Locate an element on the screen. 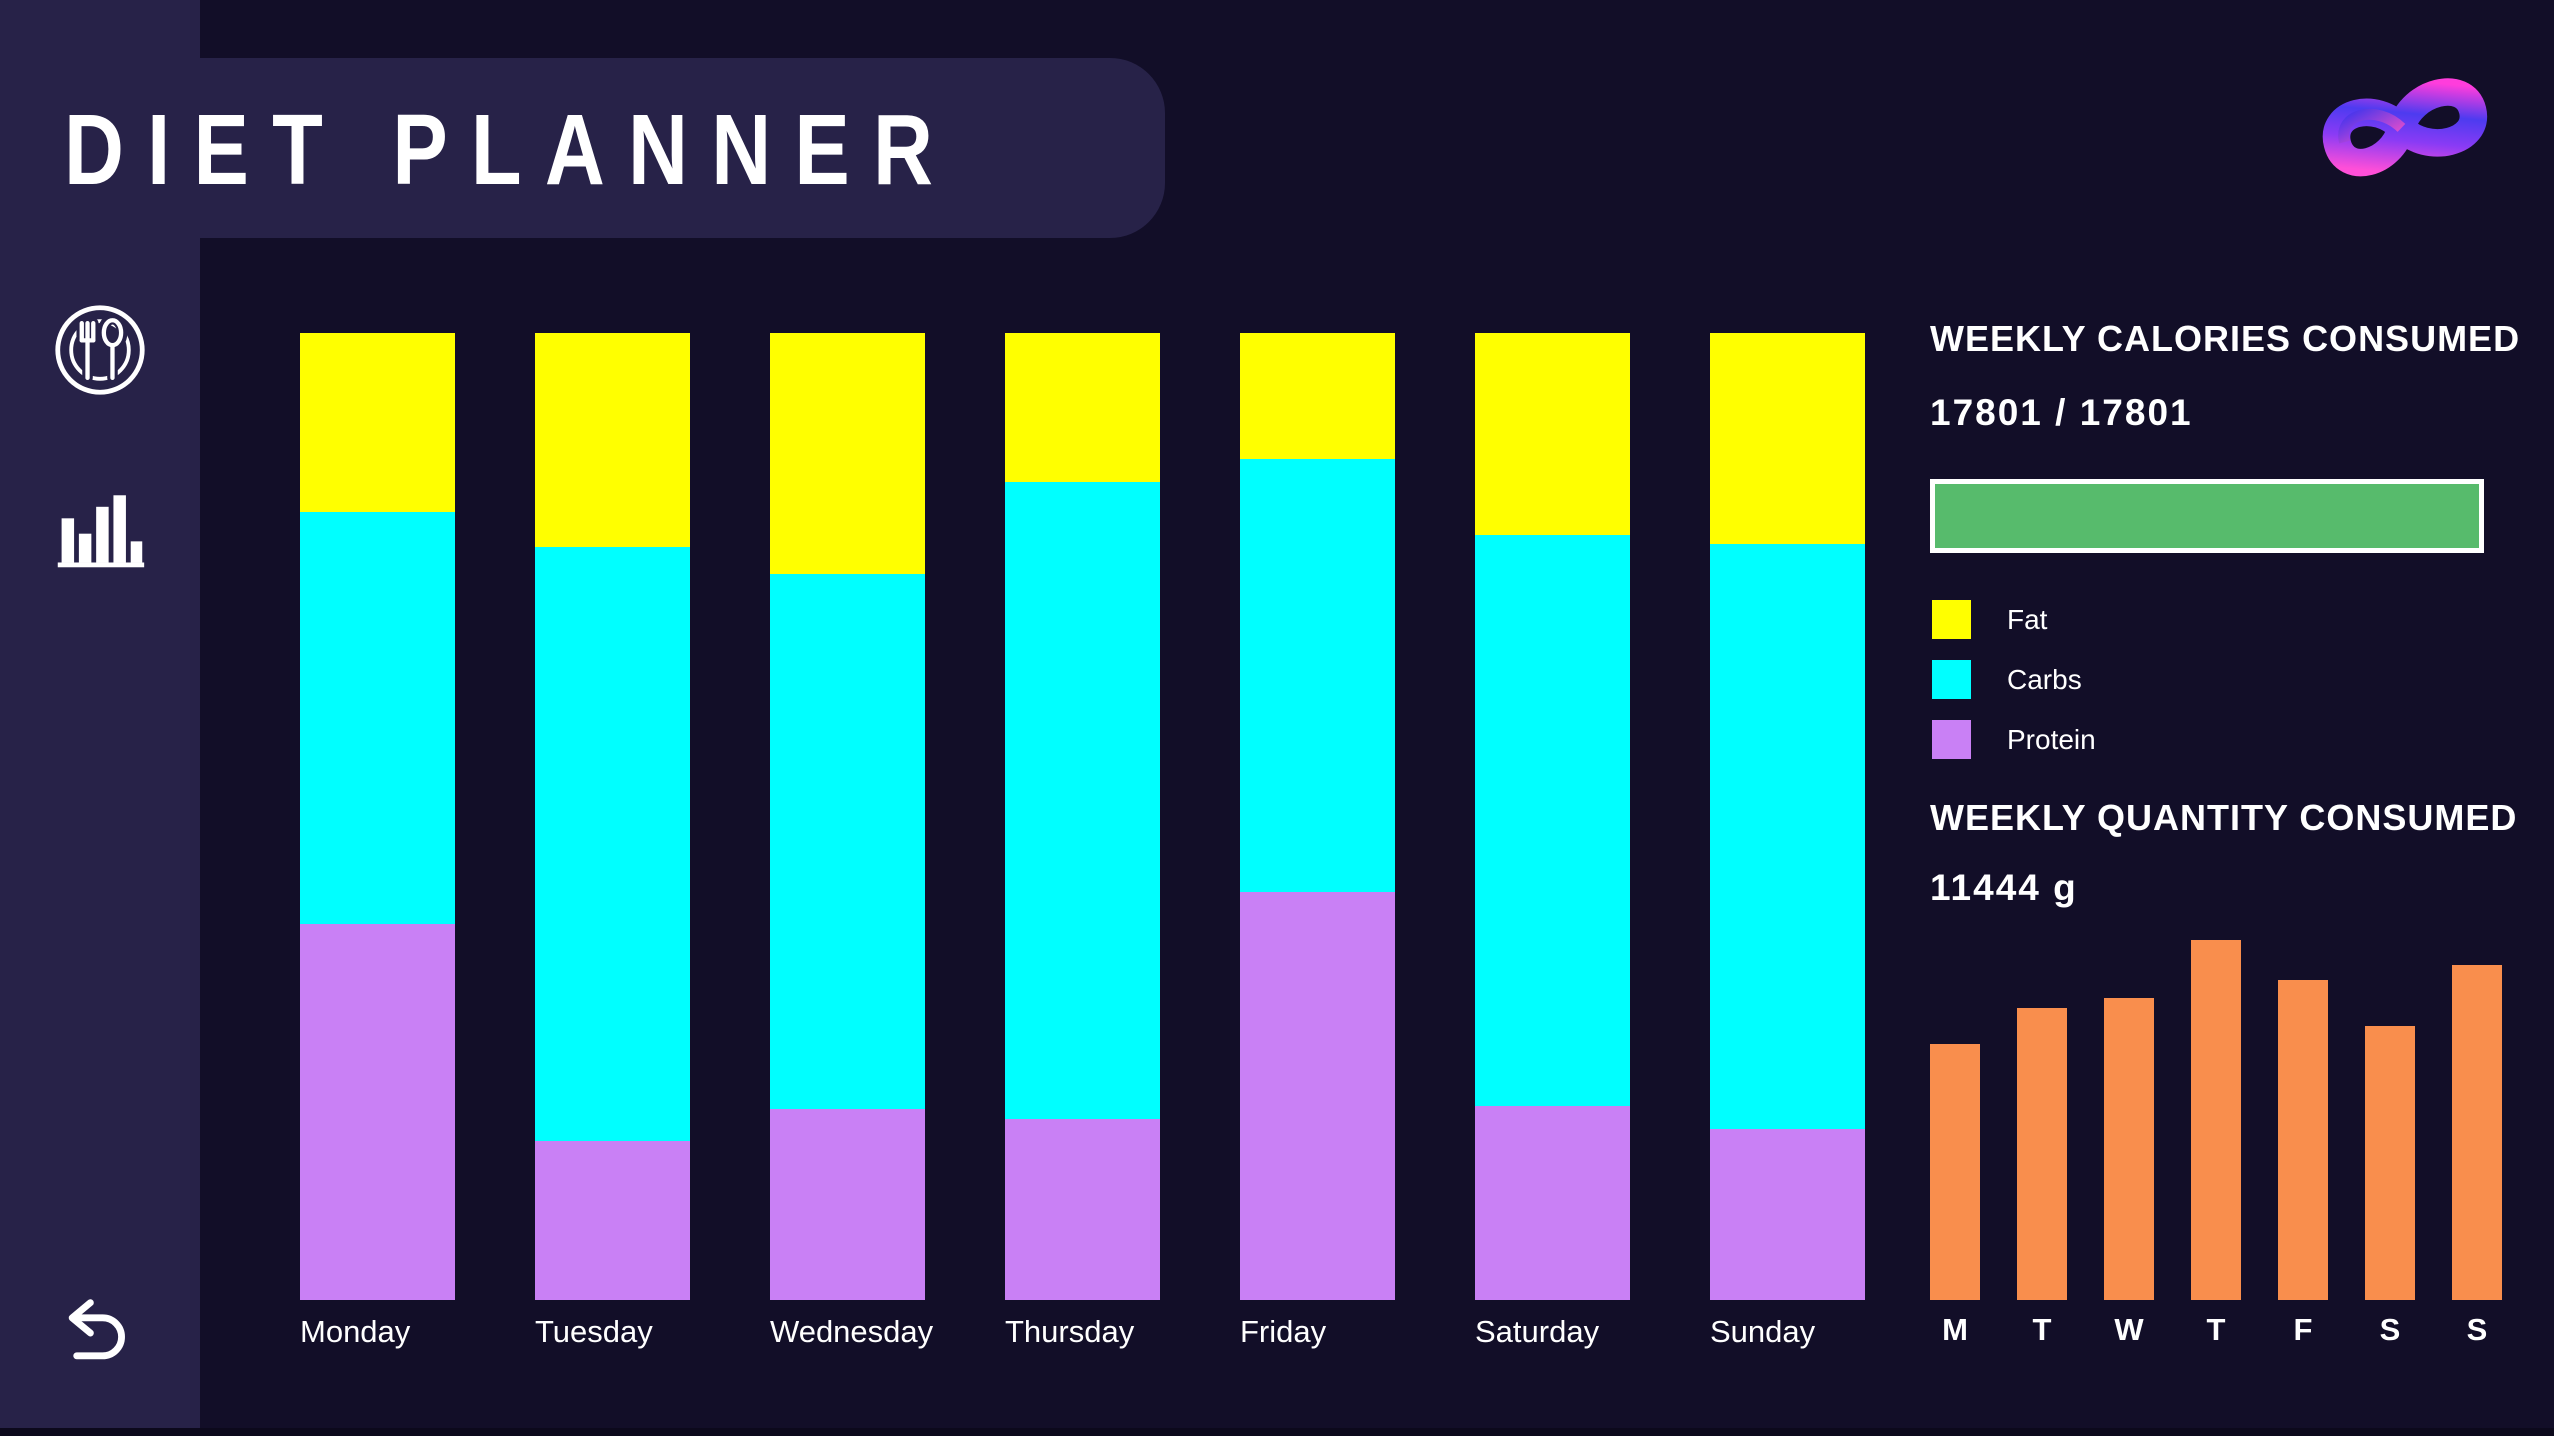 Image resolution: width=2554 pixels, height=1436 pixels. stacked-bar-friday is located at coordinates (1317, 816).